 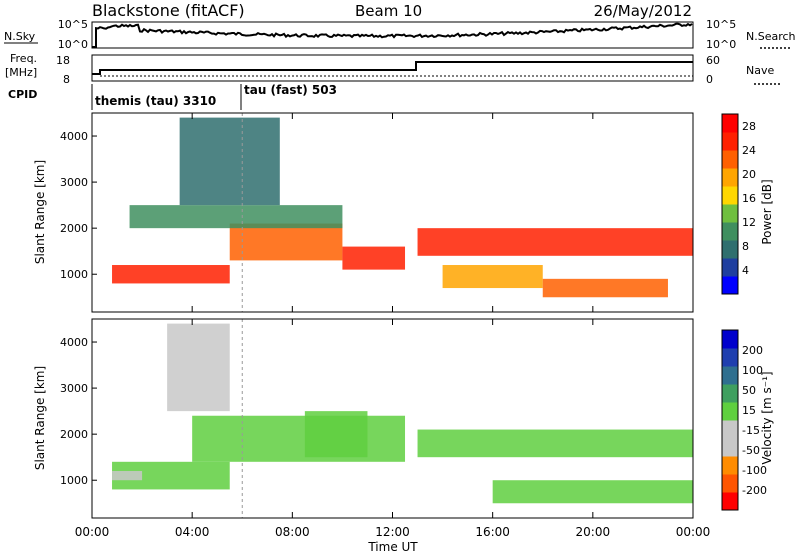 What do you see at coordinates (771, 36) in the screenshot?
I see `nsearch-label: N.Search` at bounding box center [771, 36].